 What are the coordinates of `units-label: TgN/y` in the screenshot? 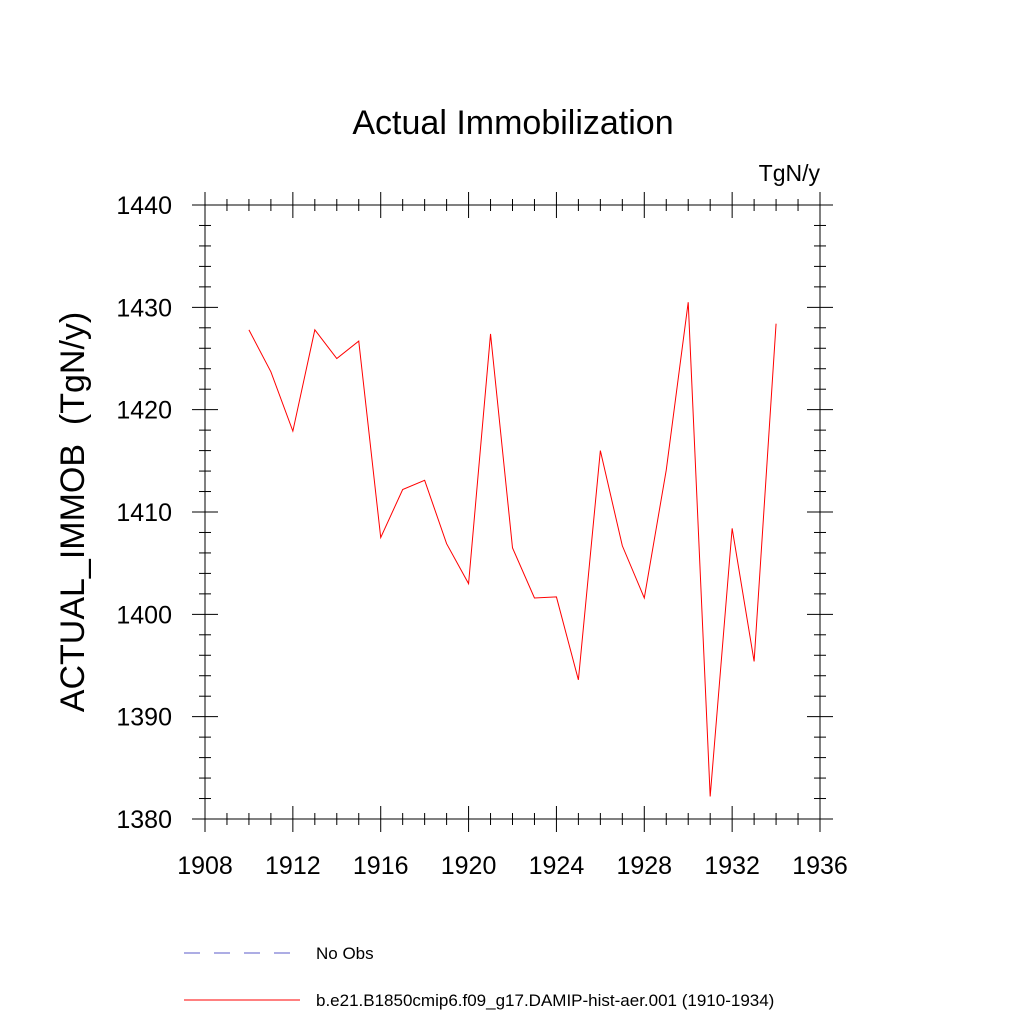 It's located at (790, 173).